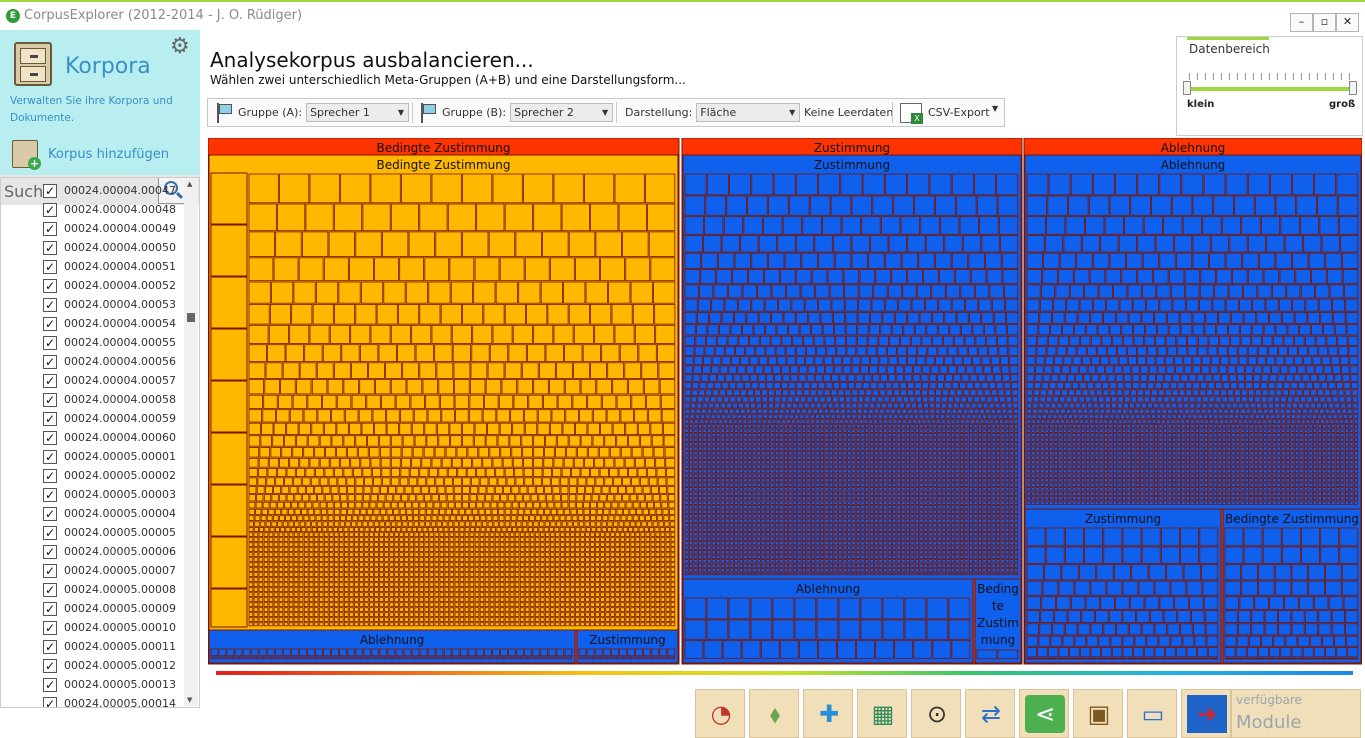 Image resolution: width=1365 pixels, height=738 pixels. Describe the element at coordinates (109, 570) in the screenshot. I see `list-item: ✓ 00024.00005.00007` at that location.